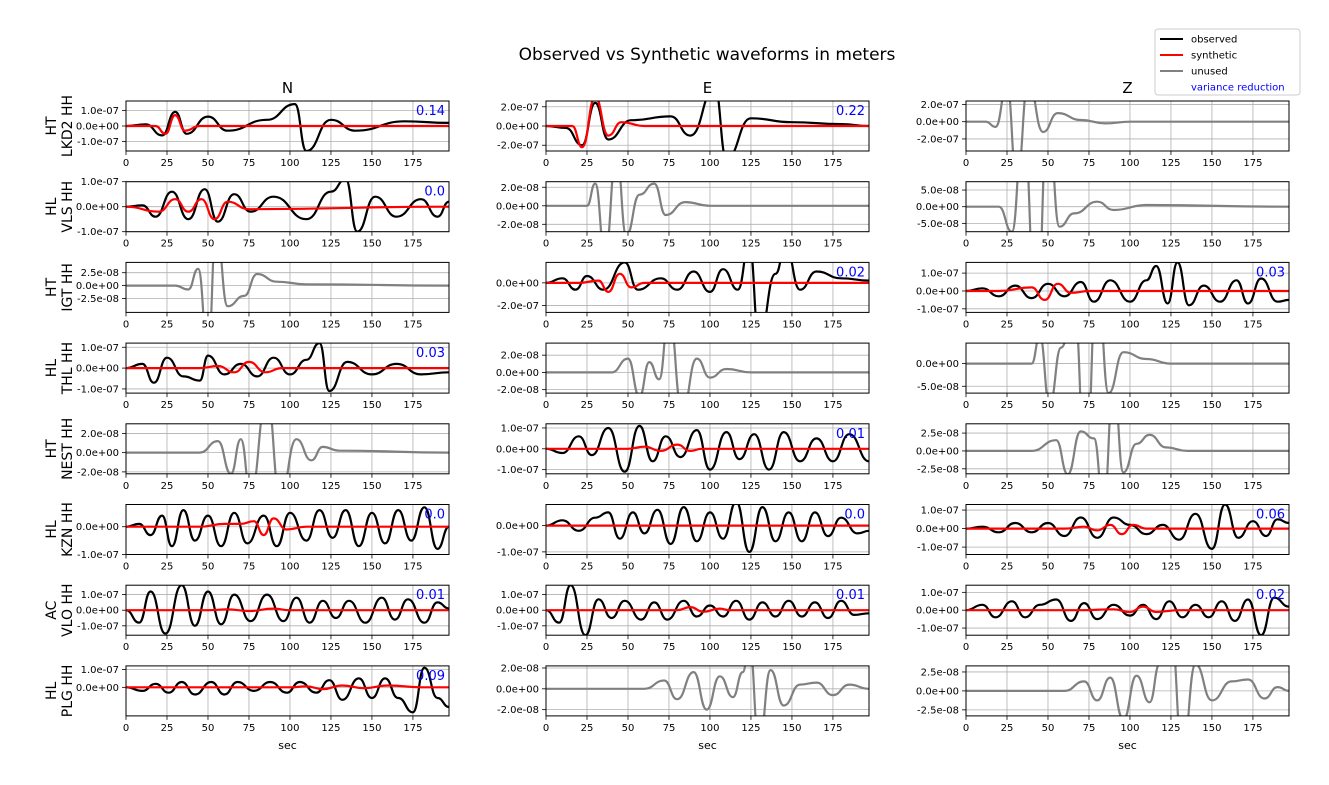 The width and height of the screenshot is (1329, 785). I want to click on variance-reduction-label: 0.01, so click(430, 595).